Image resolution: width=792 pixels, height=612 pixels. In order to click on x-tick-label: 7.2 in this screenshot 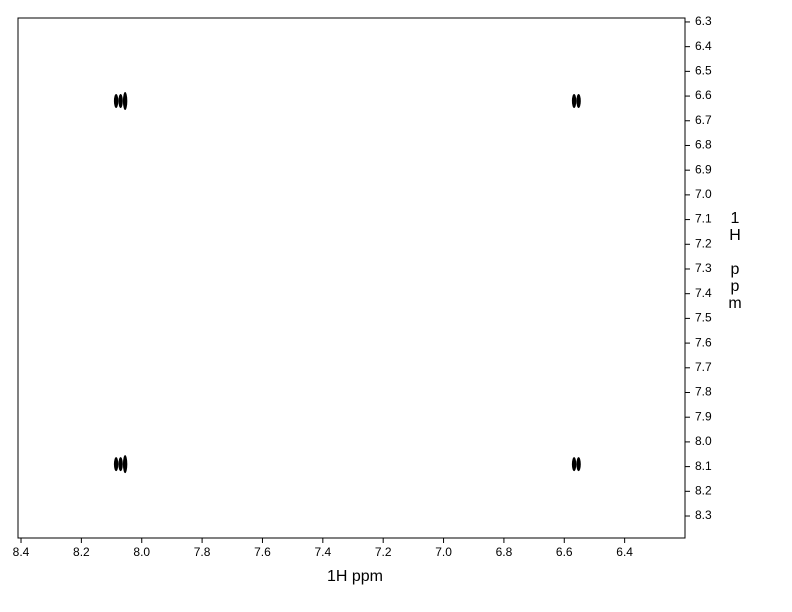, I will do `click(383, 552)`.